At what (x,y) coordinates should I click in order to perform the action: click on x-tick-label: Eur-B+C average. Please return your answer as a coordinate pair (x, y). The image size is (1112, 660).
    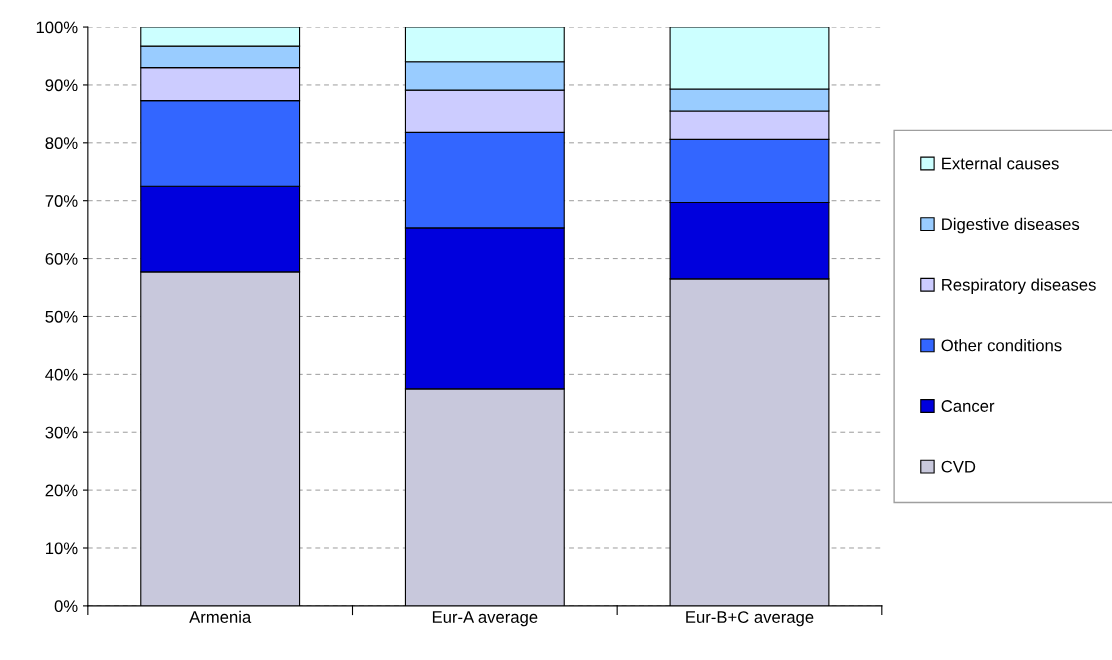
    Looking at the image, I should click on (750, 619).